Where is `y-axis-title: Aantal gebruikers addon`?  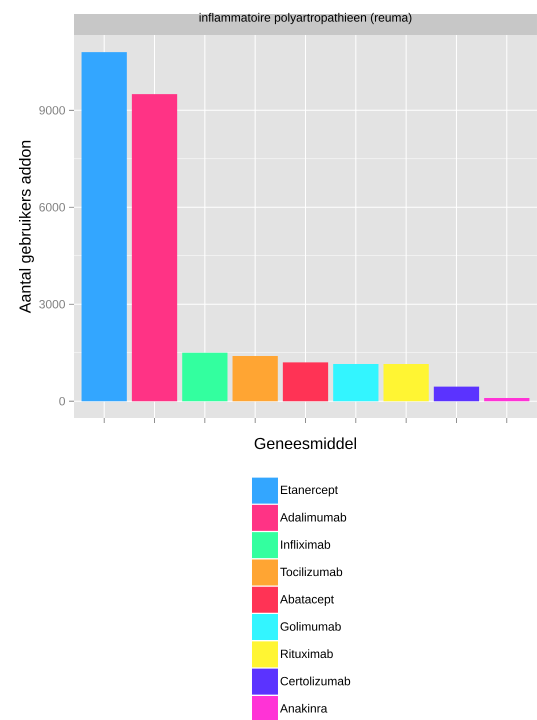
y-axis-title: Aantal gebruikers addon is located at coordinates (26, 227).